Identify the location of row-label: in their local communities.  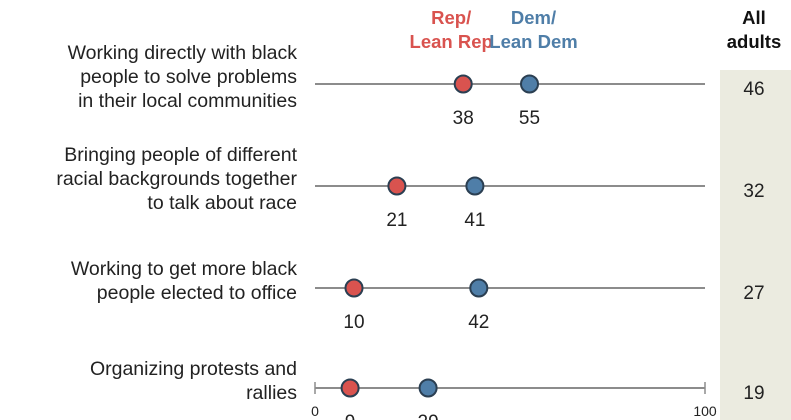
(187, 101).